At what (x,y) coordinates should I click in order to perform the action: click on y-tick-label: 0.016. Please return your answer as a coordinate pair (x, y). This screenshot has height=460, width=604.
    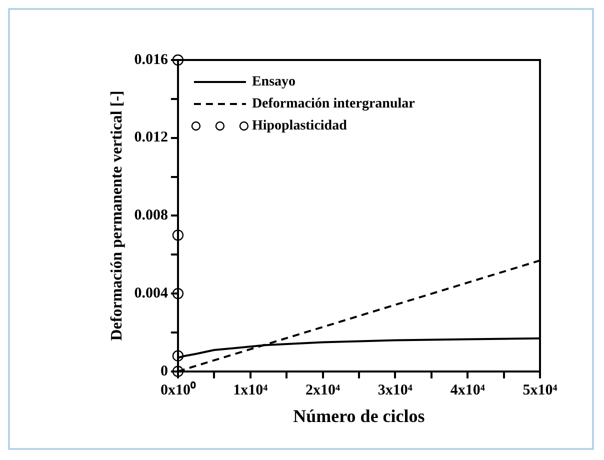
    Looking at the image, I should click on (151, 60).